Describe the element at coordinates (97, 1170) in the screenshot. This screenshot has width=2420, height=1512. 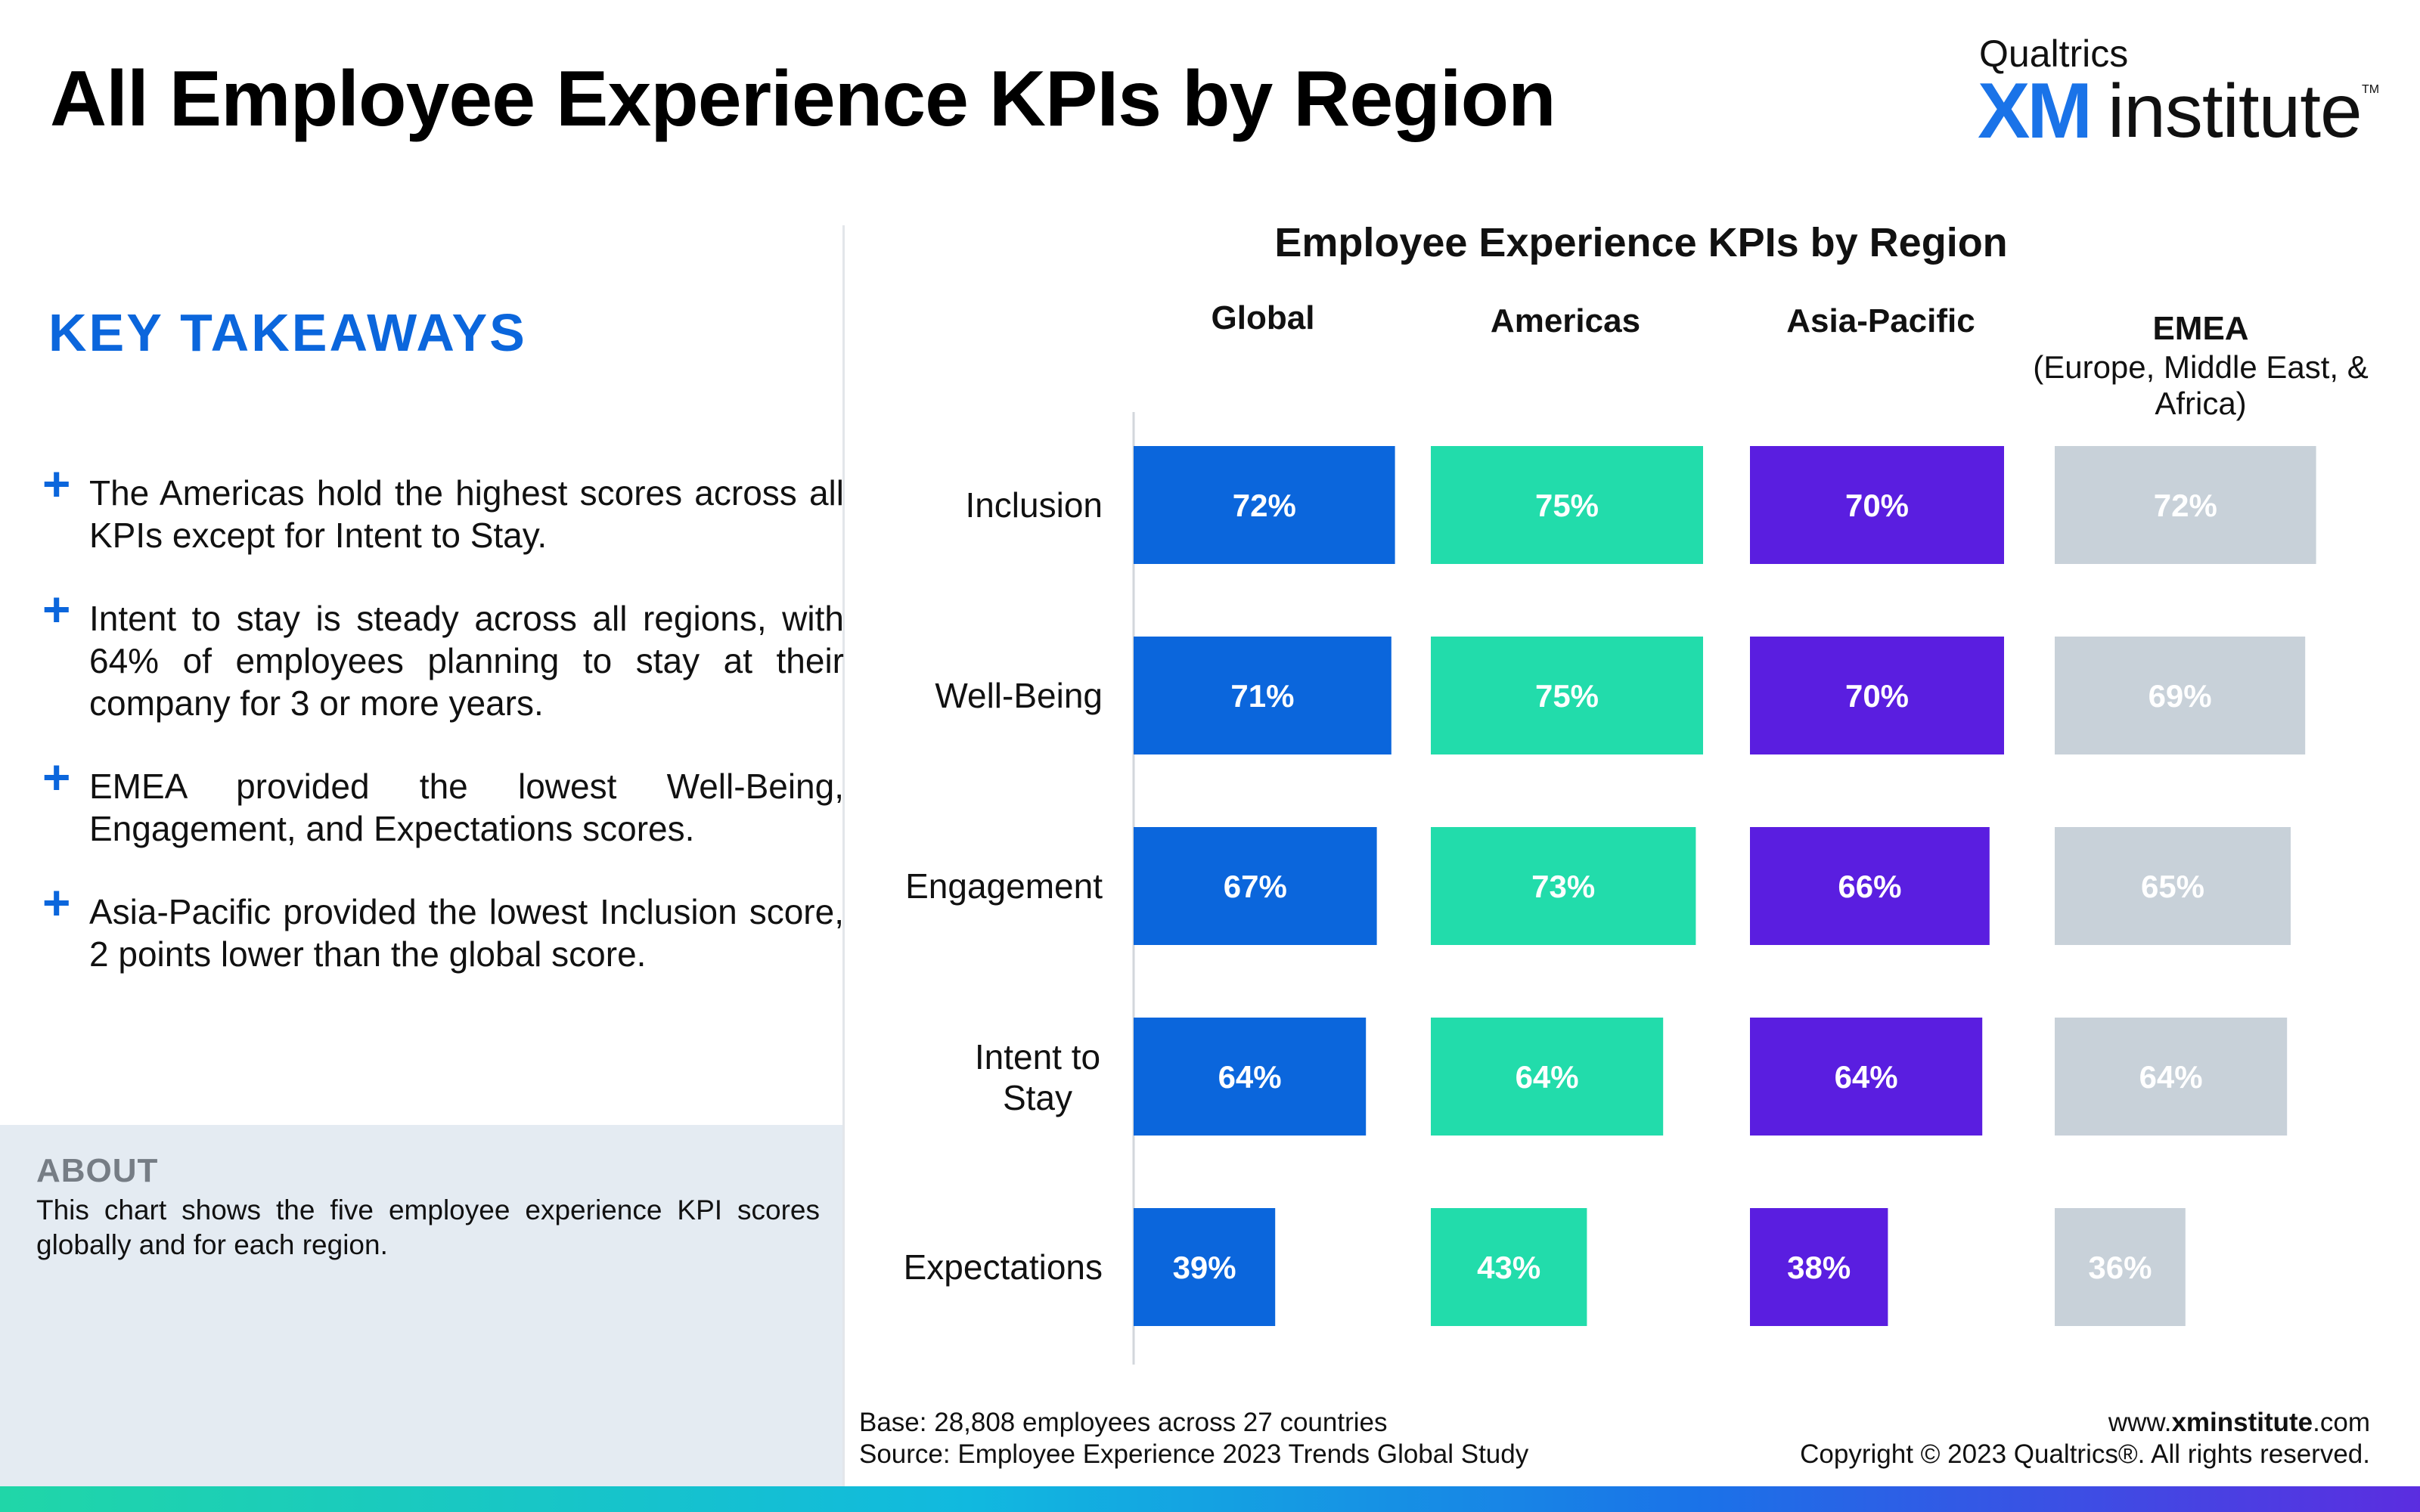
I see `about-title: ABOUT` at that location.